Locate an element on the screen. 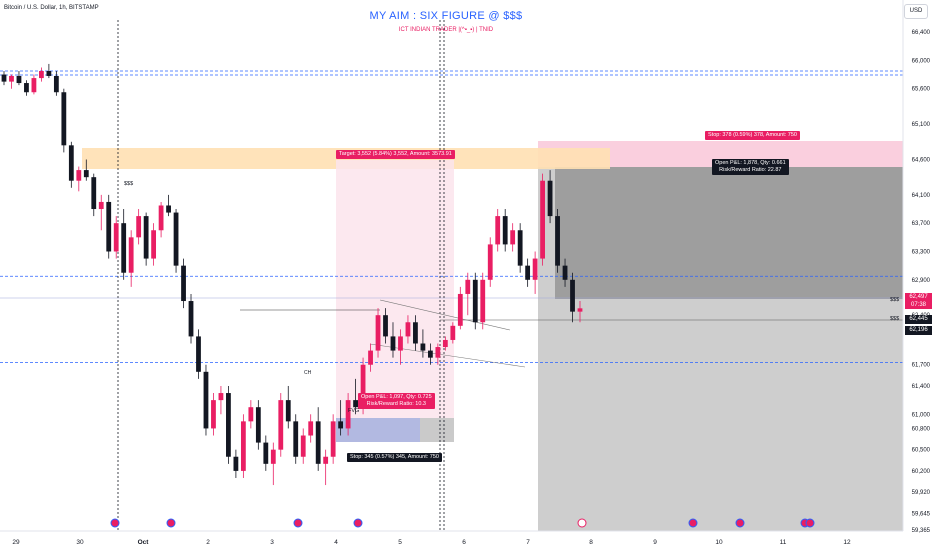 The image size is (932, 550). x-tick-10: 9 is located at coordinates (655, 542).